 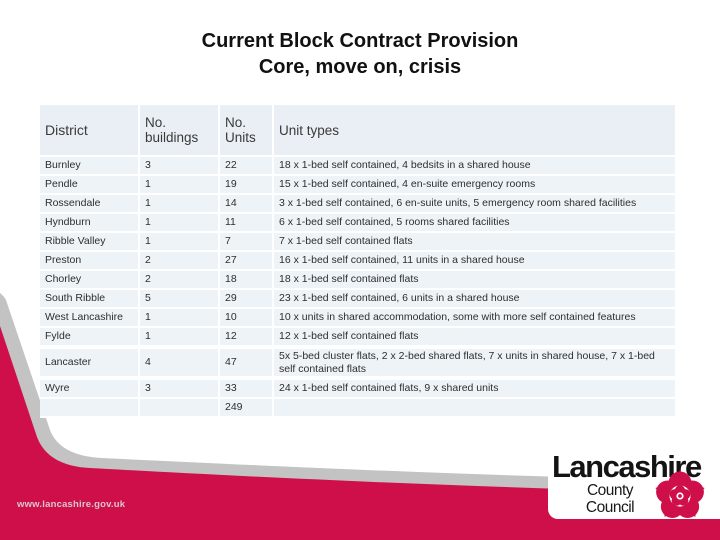 I want to click on cell-units: 249, so click(x=246, y=408).